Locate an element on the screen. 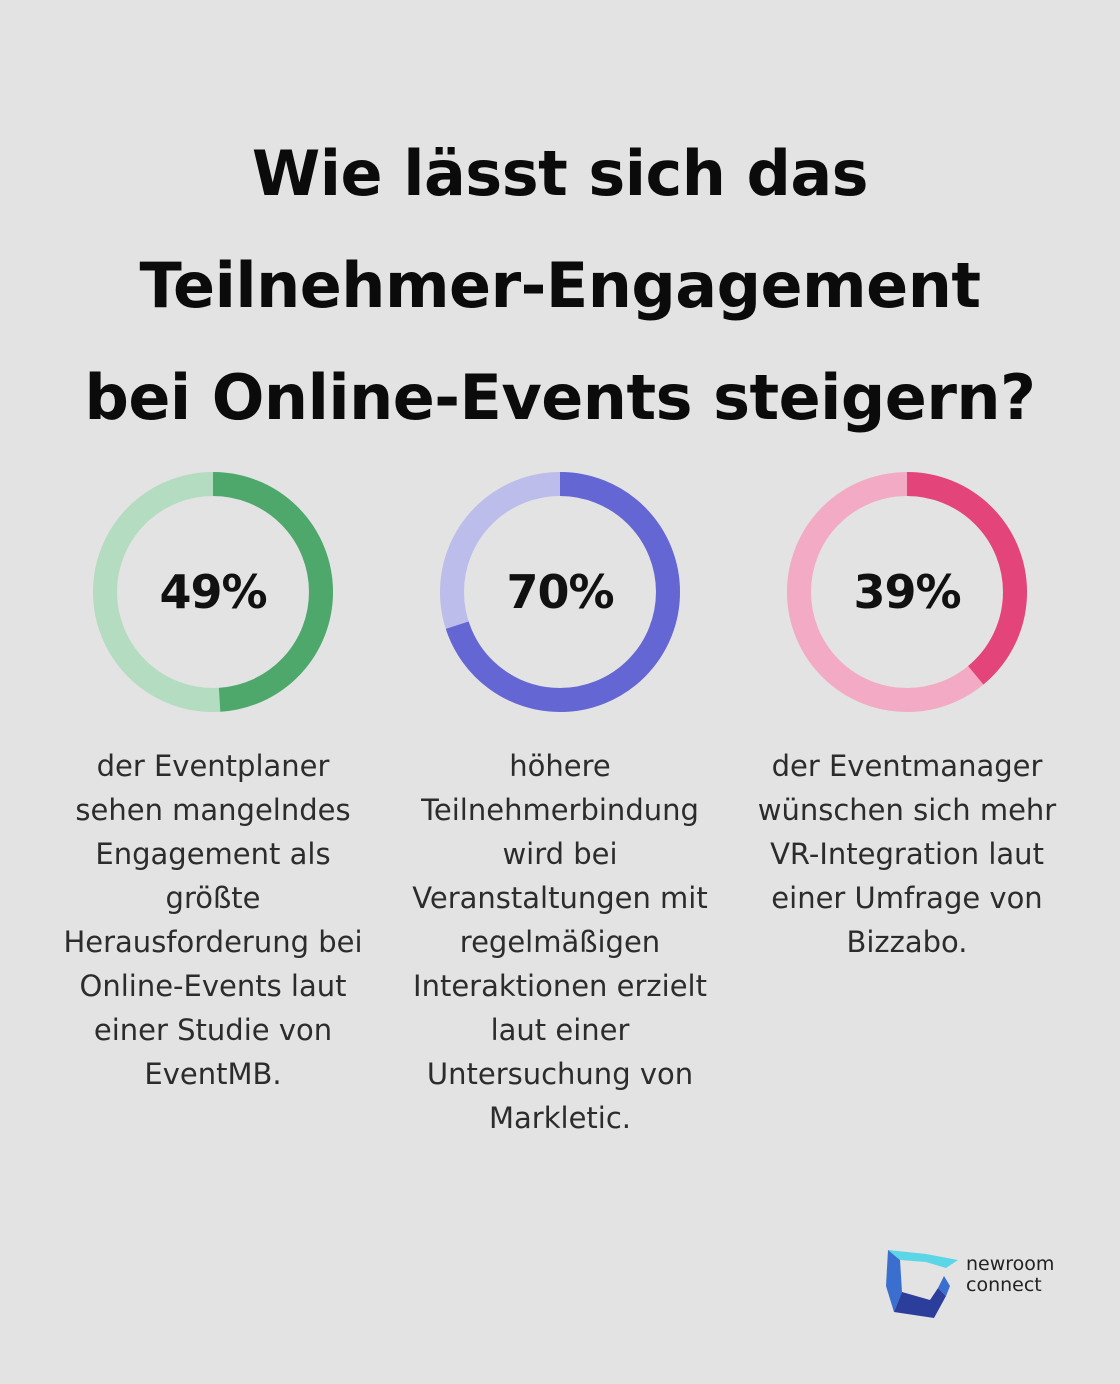  title-line-3: bei Online-Events steigern? is located at coordinates (560, 397).